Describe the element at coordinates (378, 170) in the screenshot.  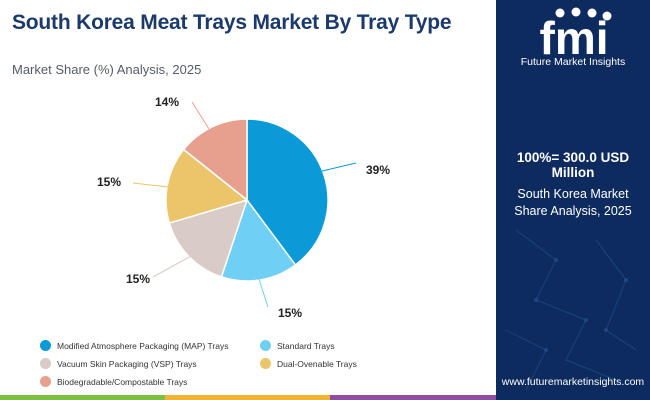
I see `data-label: 39%` at that location.